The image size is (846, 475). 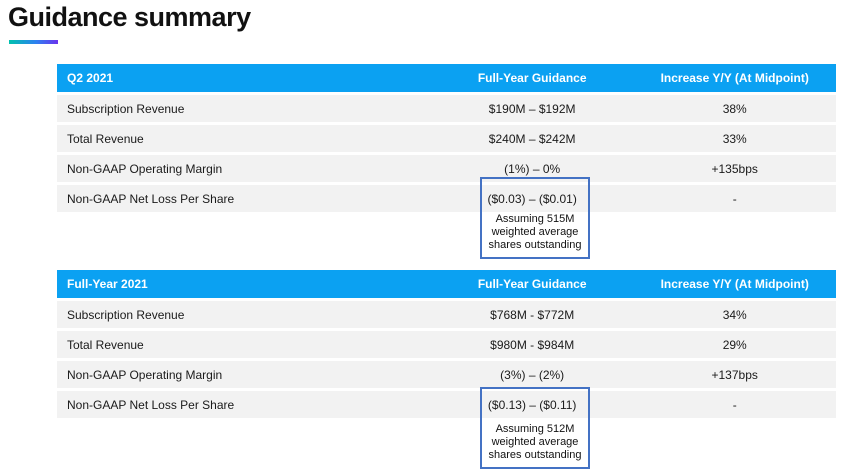 I want to click on guidance-cell: ($0.13) – ($0.11), so click(x=532, y=404).